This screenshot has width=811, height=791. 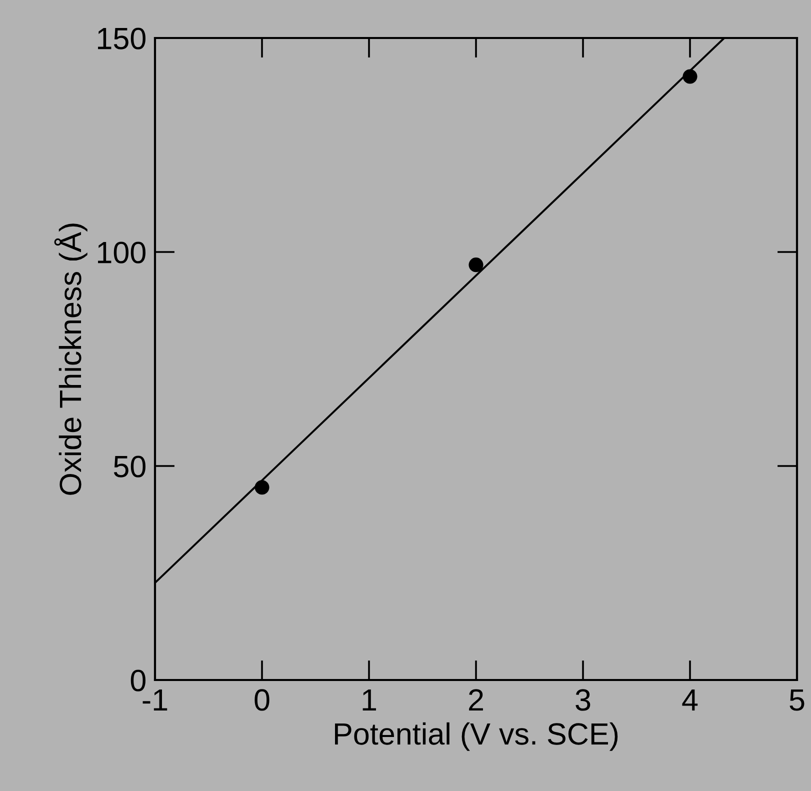 I want to click on y-tick-label: 100, so click(x=122, y=253).